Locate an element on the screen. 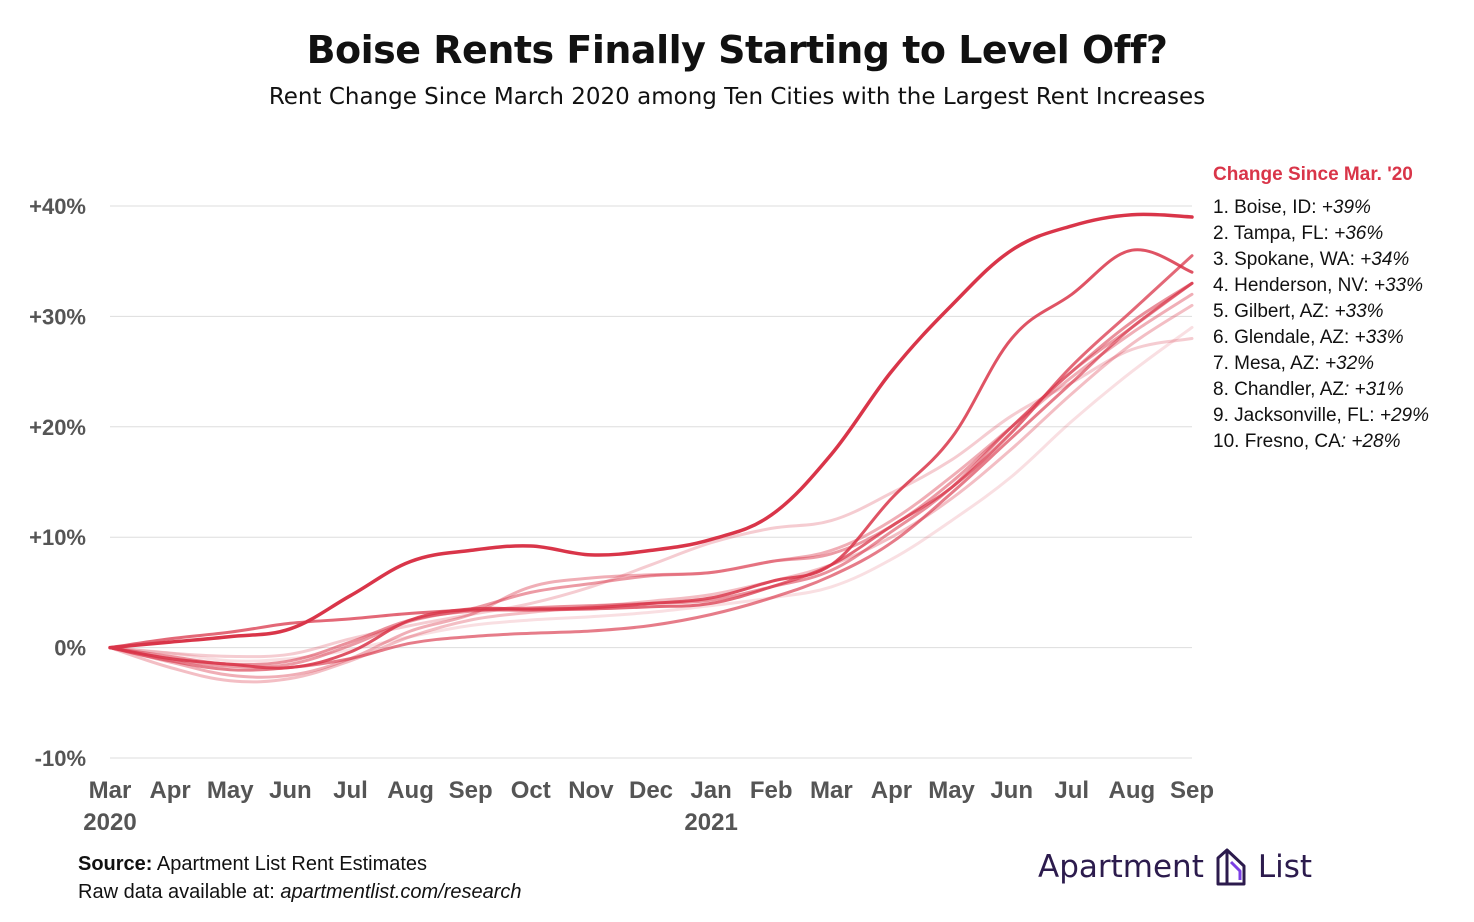 This screenshot has width=1474, height=922. legend-item-city: 5. Gilbert, AZ: is located at coordinates (1274, 311).